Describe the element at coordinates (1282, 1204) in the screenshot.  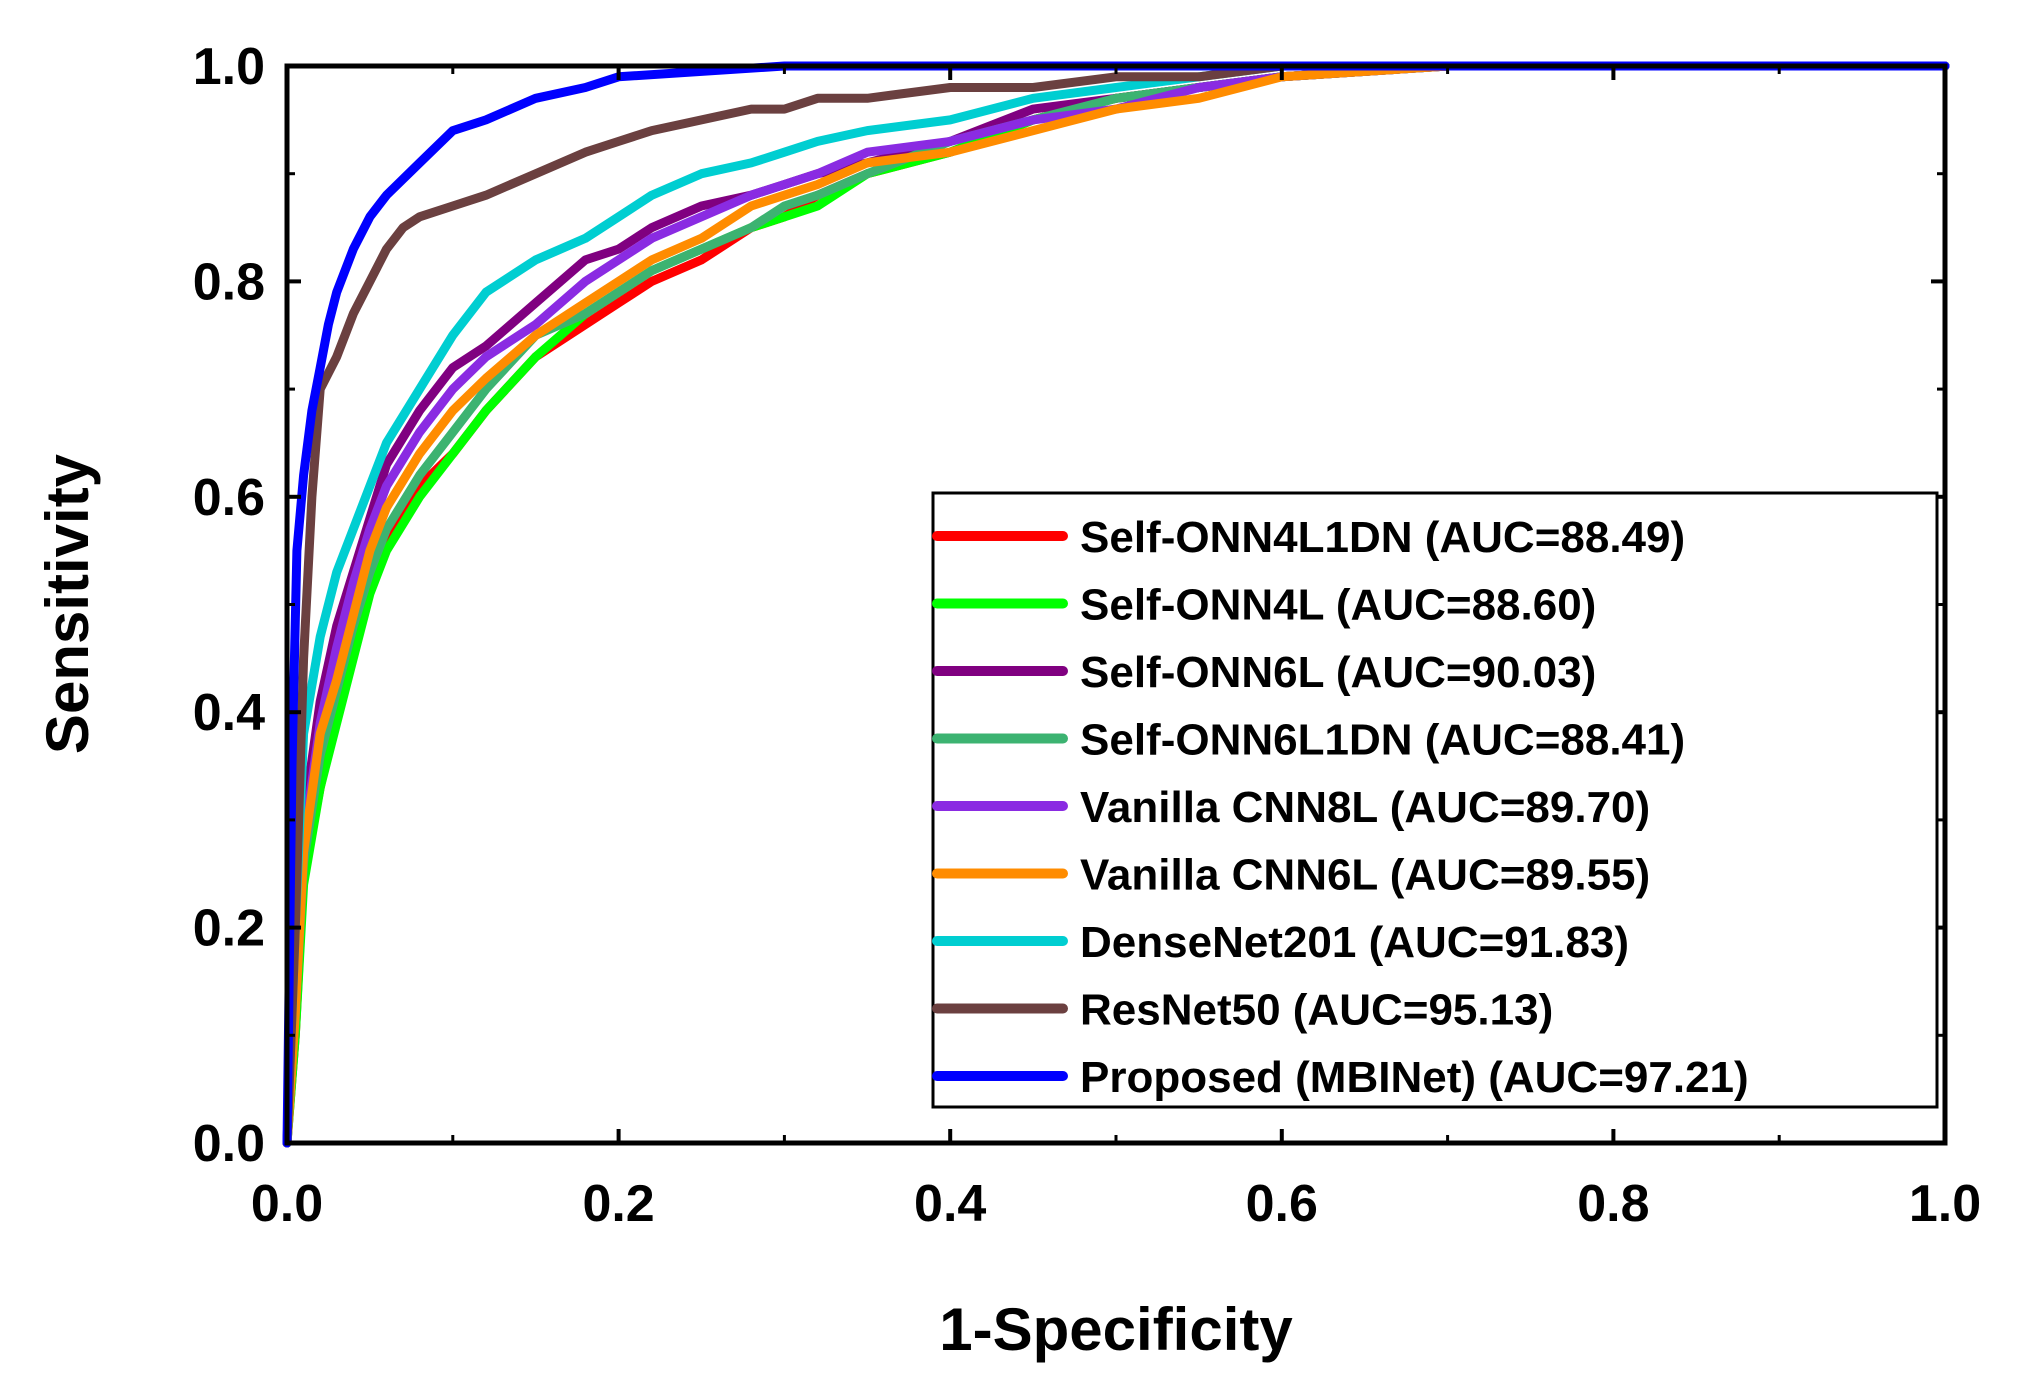
I see `x-tick-label: 0.6` at that location.